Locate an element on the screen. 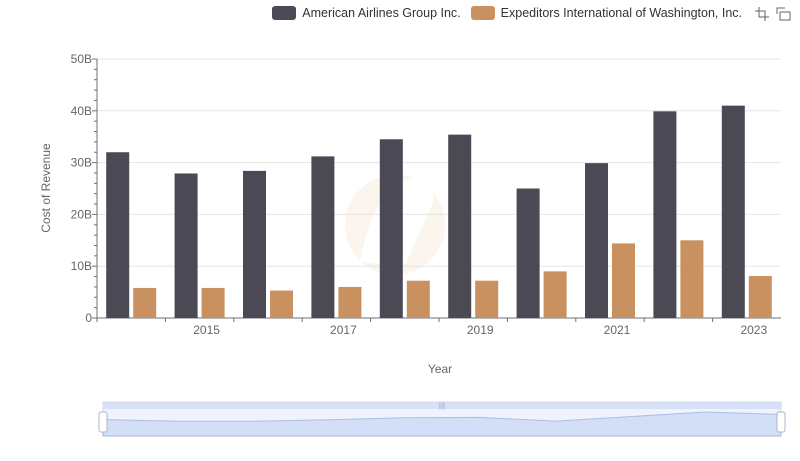 This screenshot has width=800, height=461. bar-expeditors-2019 is located at coordinates (487, 299).